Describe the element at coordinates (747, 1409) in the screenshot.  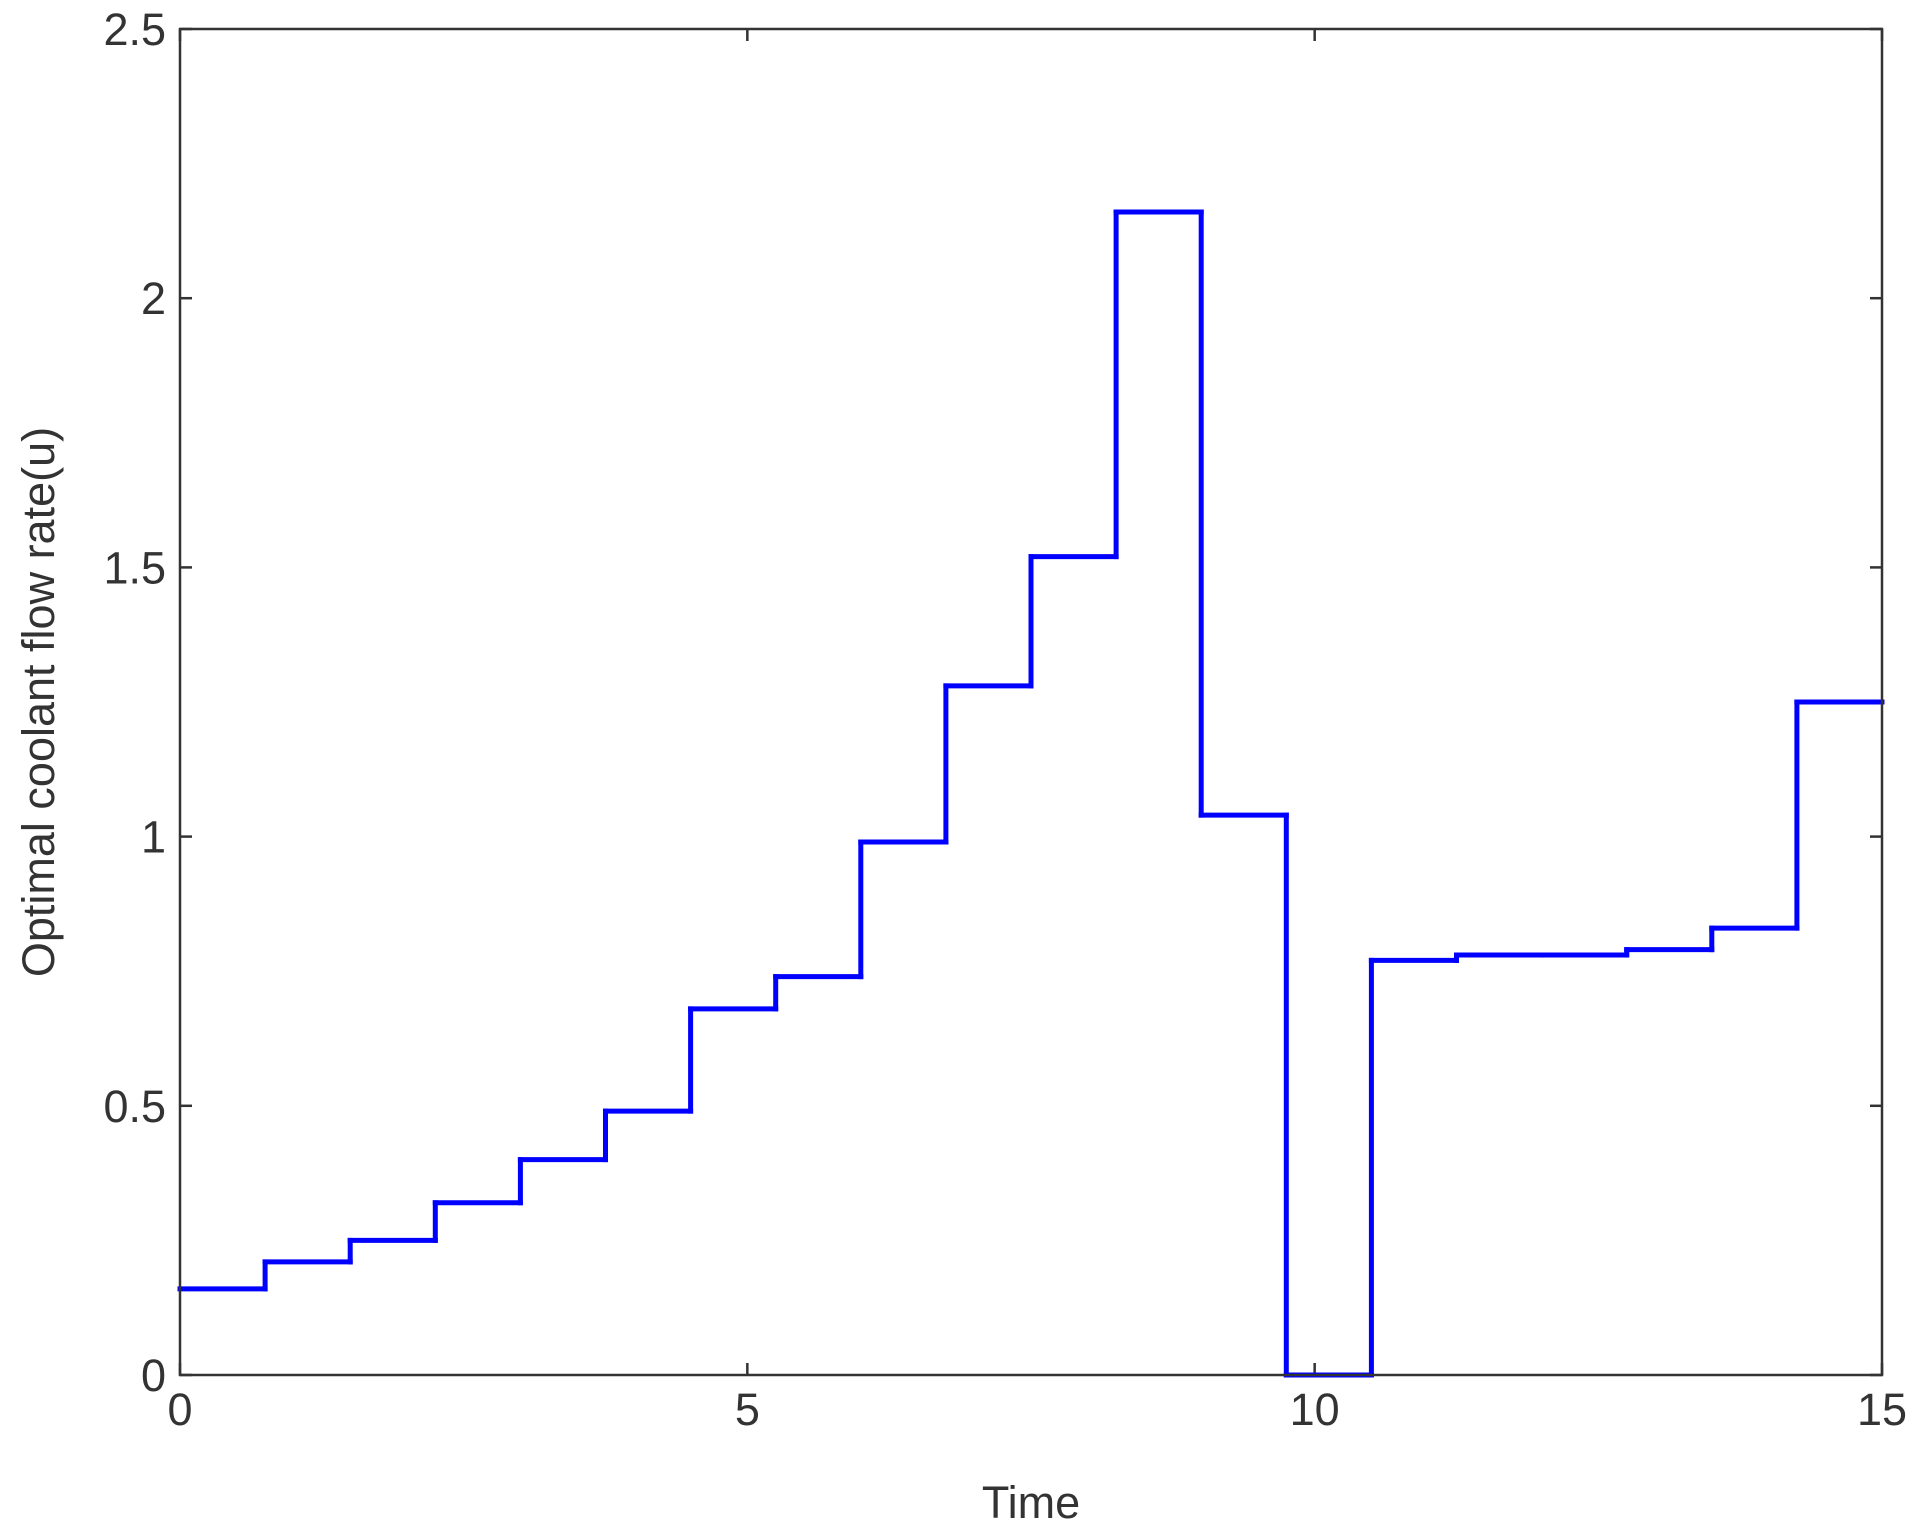
I see `x-tick-label: 5` at that location.